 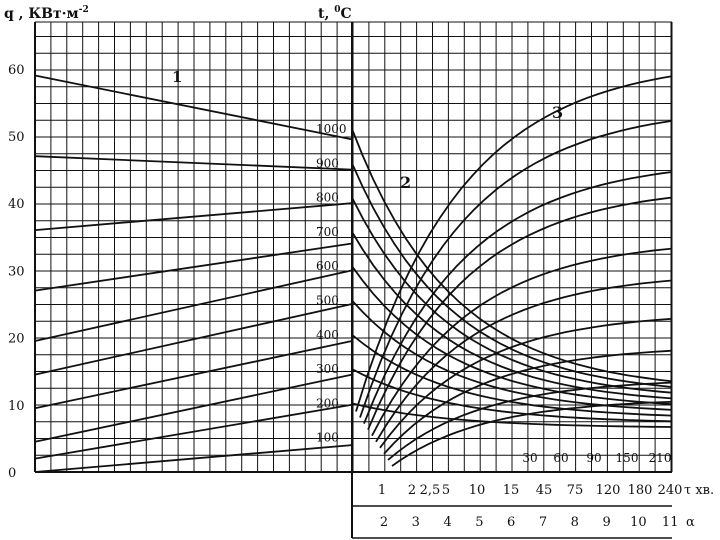 What do you see at coordinates (327, 301) in the screenshot?
I see `mid-tick-label: 500` at bounding box center [327, 301].